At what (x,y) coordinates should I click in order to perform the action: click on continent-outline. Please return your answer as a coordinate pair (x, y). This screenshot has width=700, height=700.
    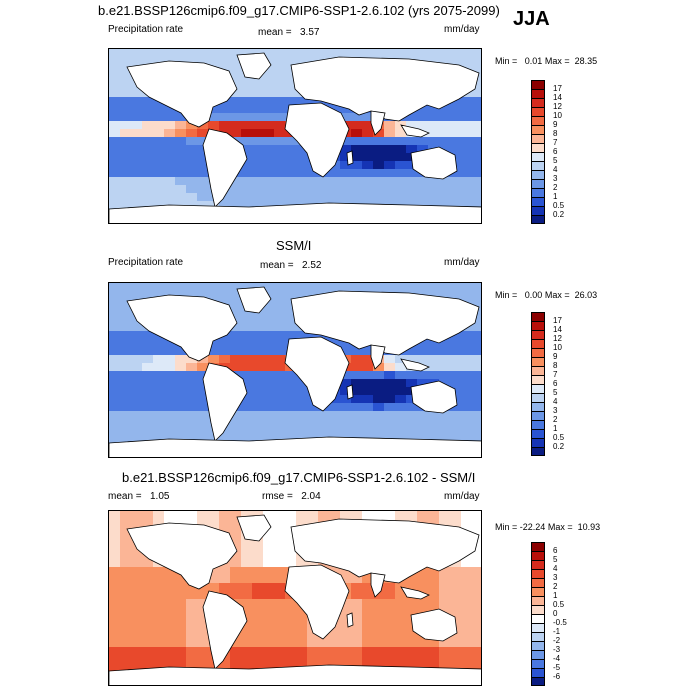
    Looking at the image, I should click on (385, 89).